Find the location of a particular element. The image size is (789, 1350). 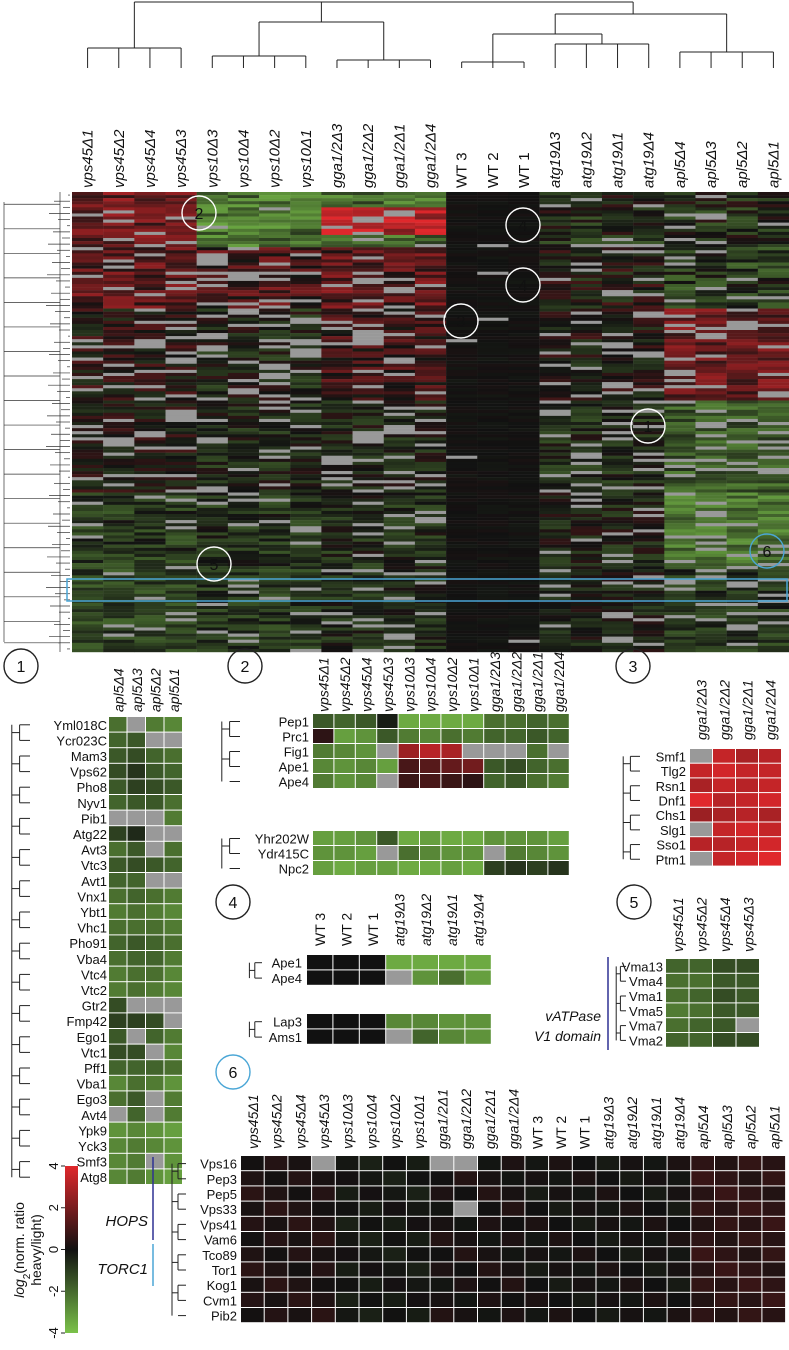

column-label: WT 3 is located at coordinates (320, 929).